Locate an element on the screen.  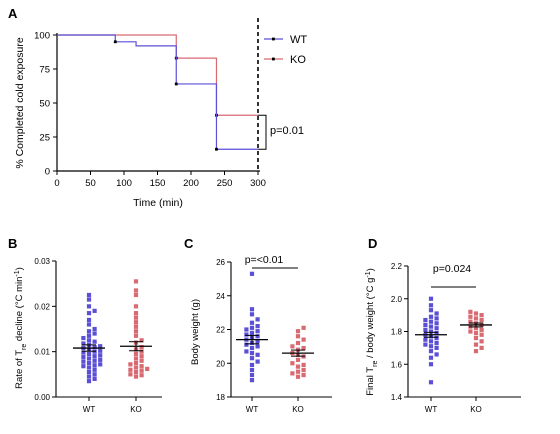
panel-d-scatter: 1.4 1.6 1.8 2.0 2.2 WT KO is located at coordinates (456, 338).